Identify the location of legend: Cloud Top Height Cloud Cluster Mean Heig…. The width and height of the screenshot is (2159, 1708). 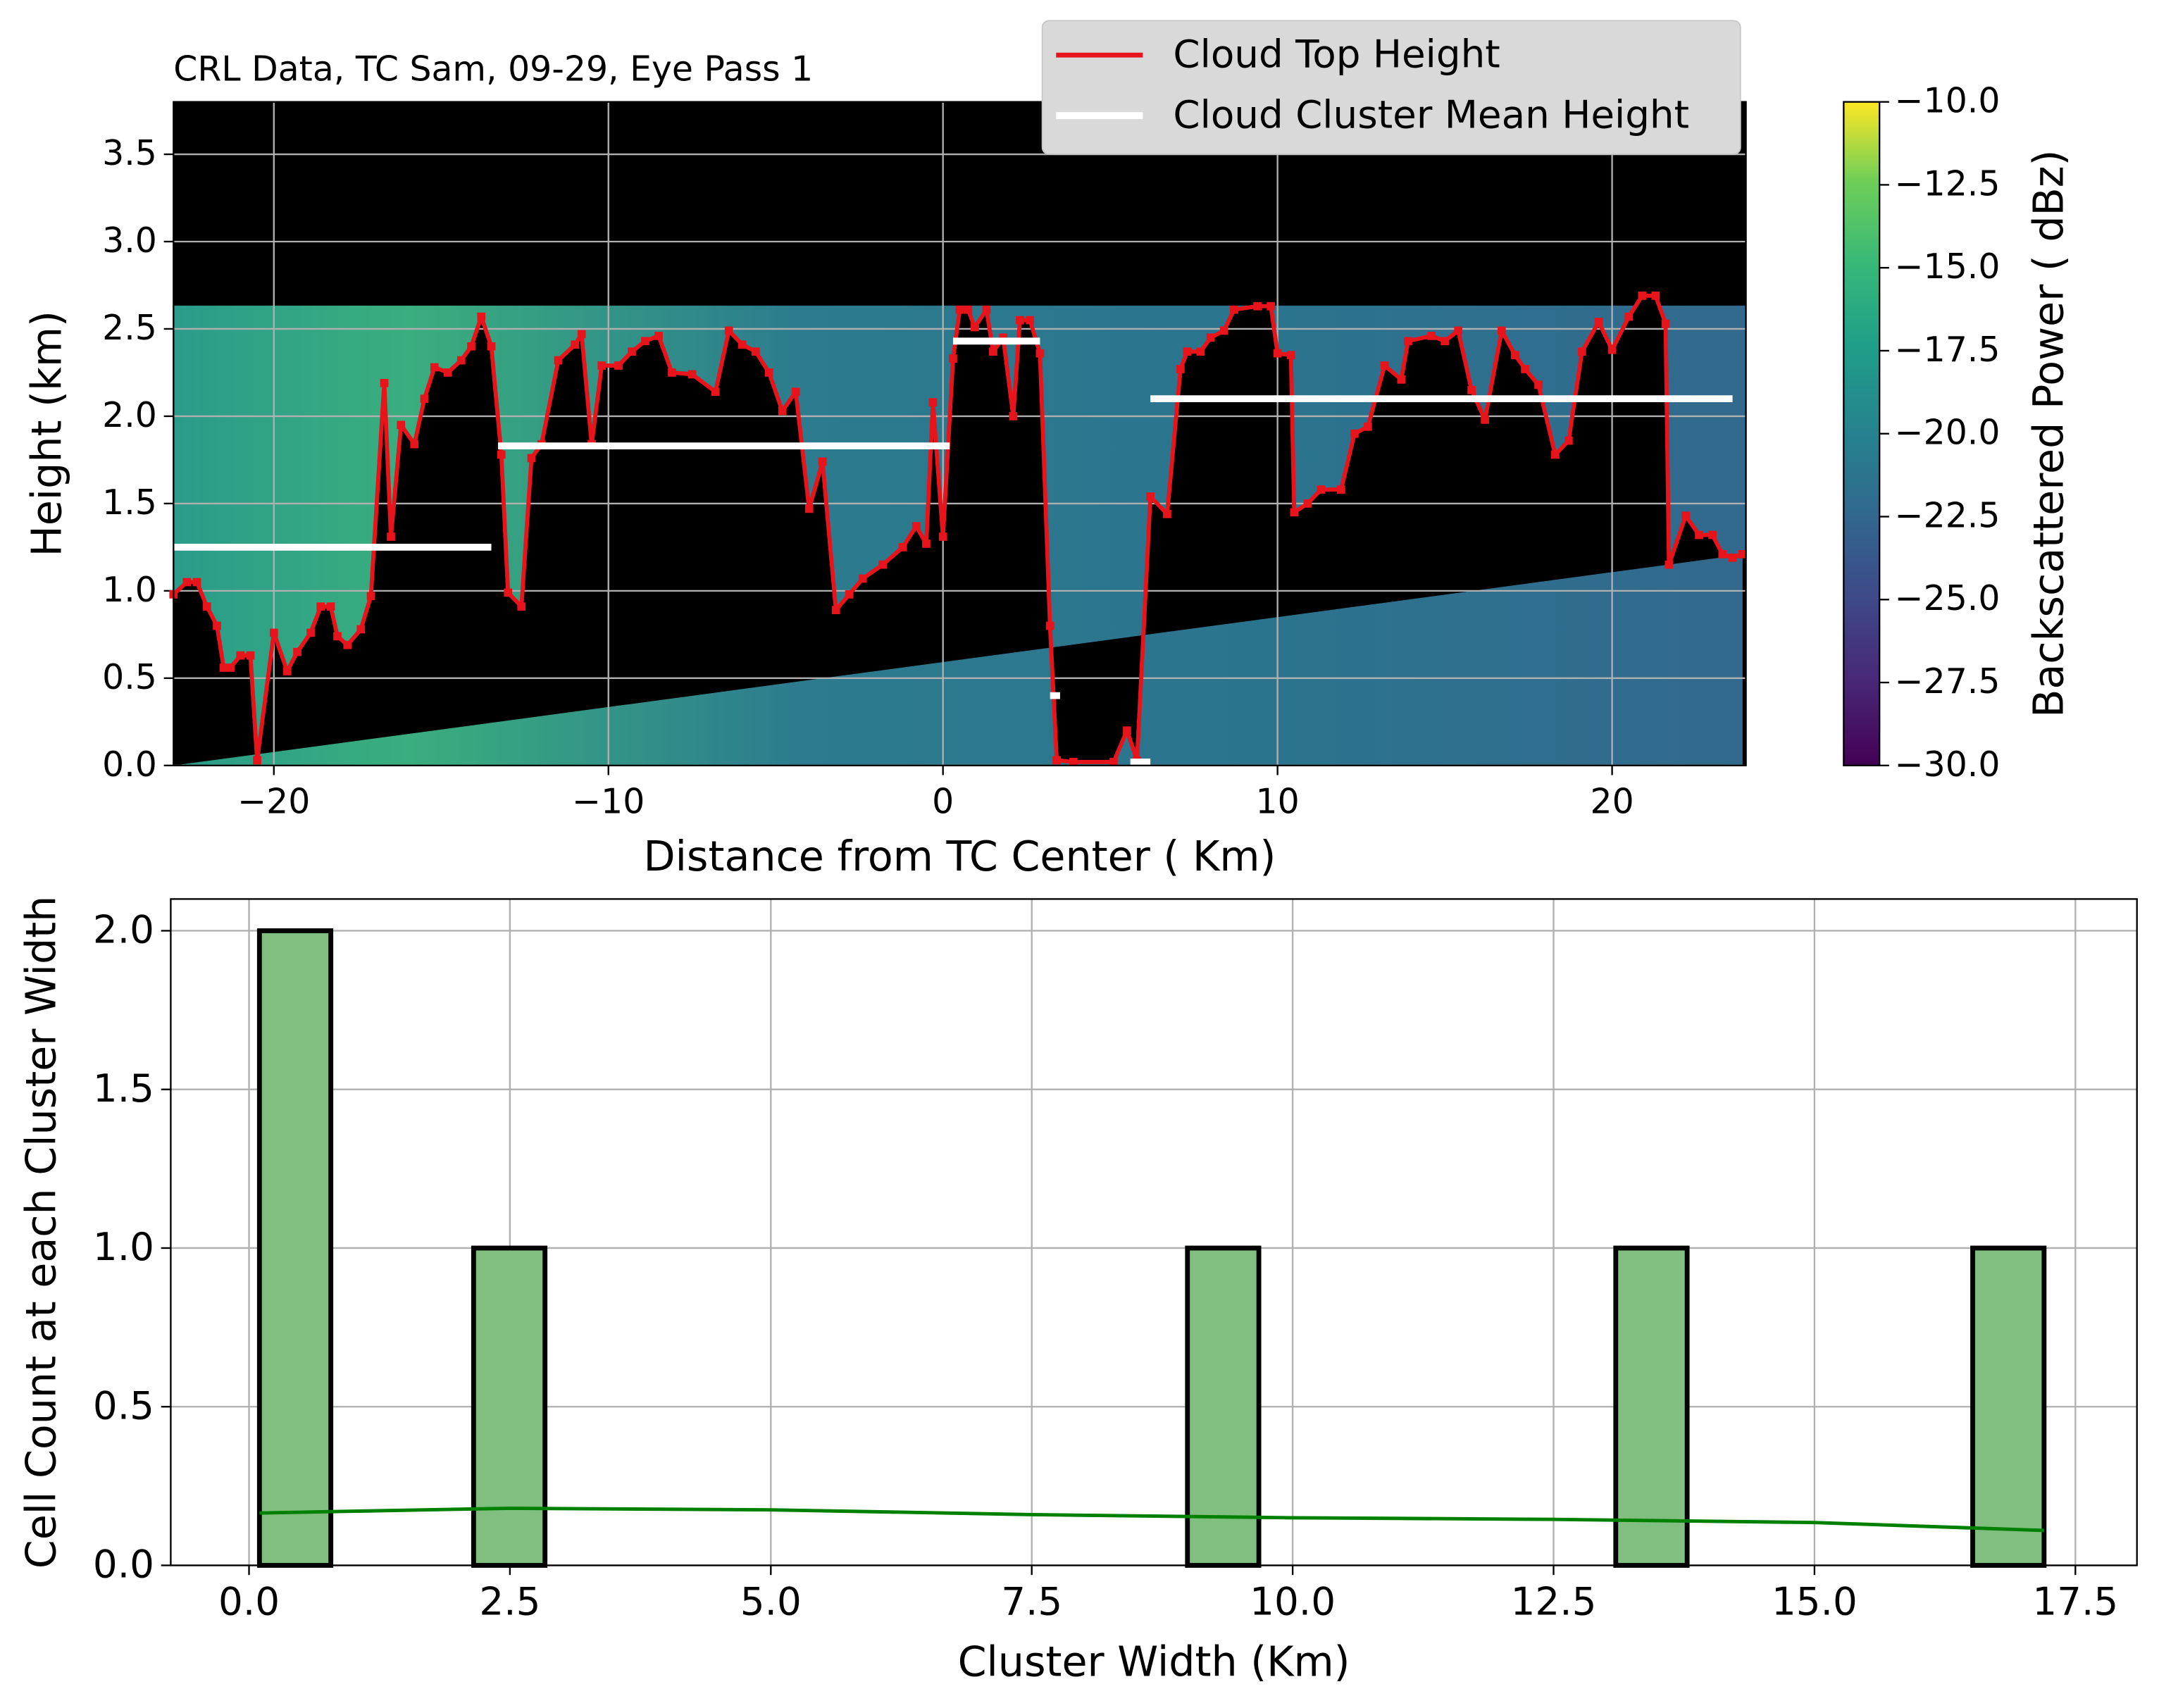
(1391, 87).